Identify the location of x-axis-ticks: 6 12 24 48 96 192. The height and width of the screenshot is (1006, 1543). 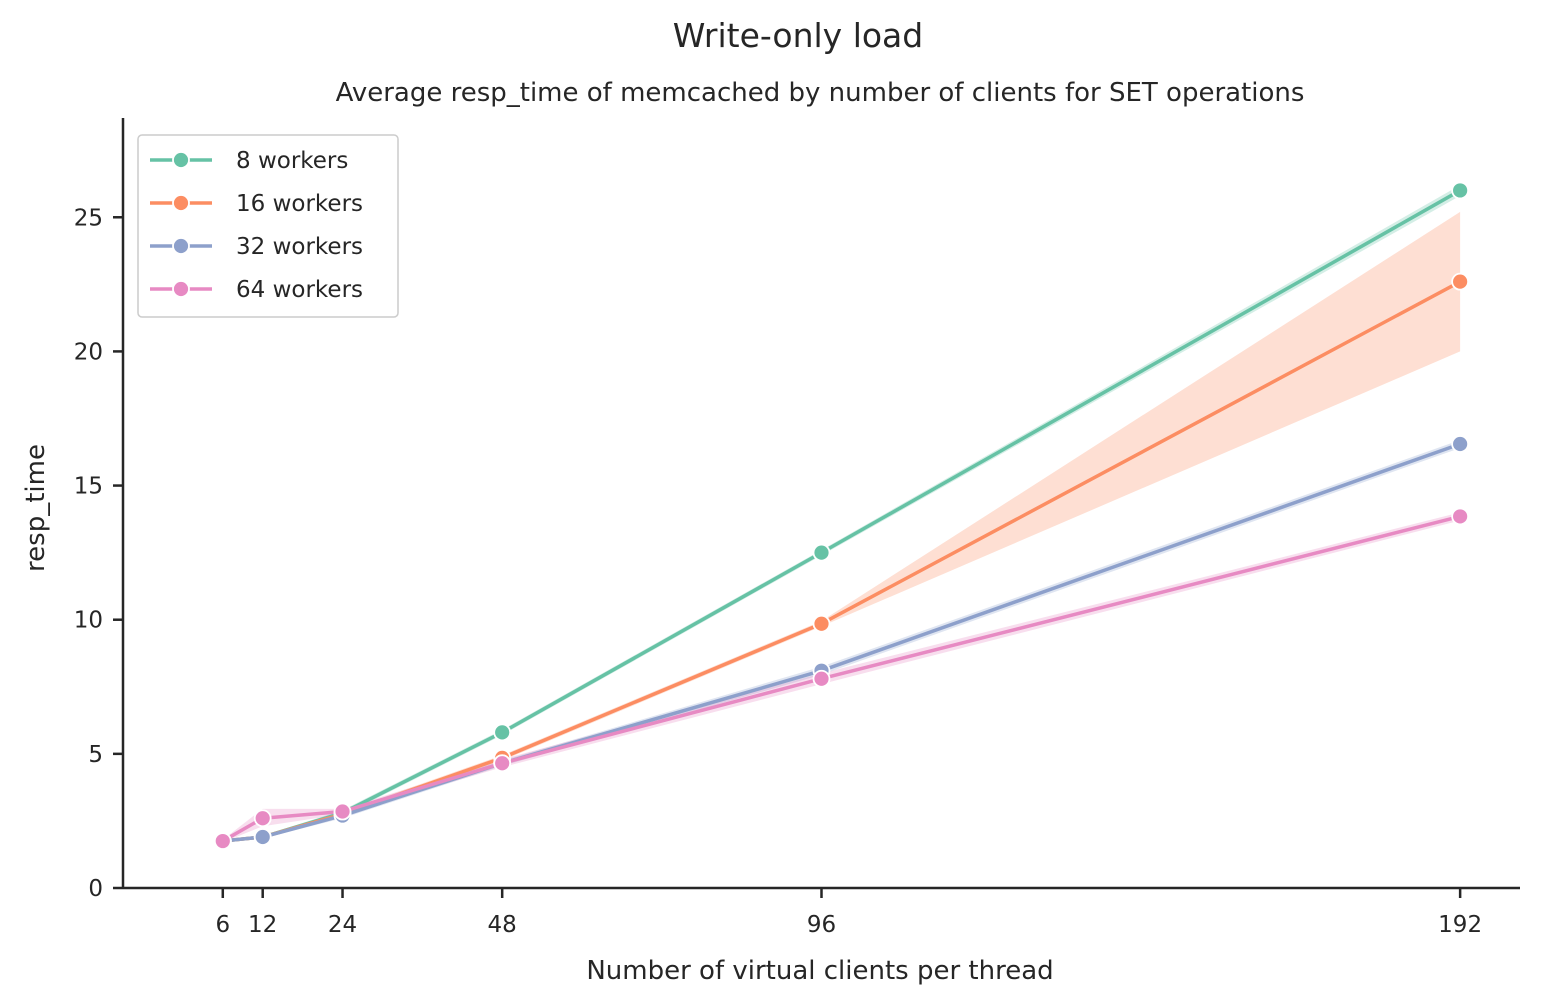
(848, 913).